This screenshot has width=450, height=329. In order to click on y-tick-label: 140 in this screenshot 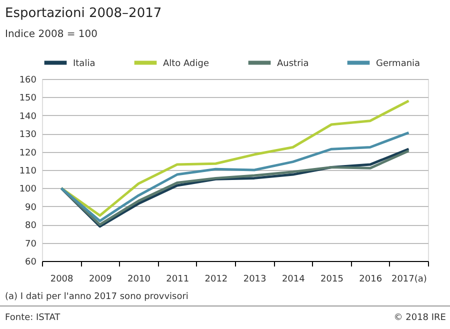, I will do `click(28, 117)`.